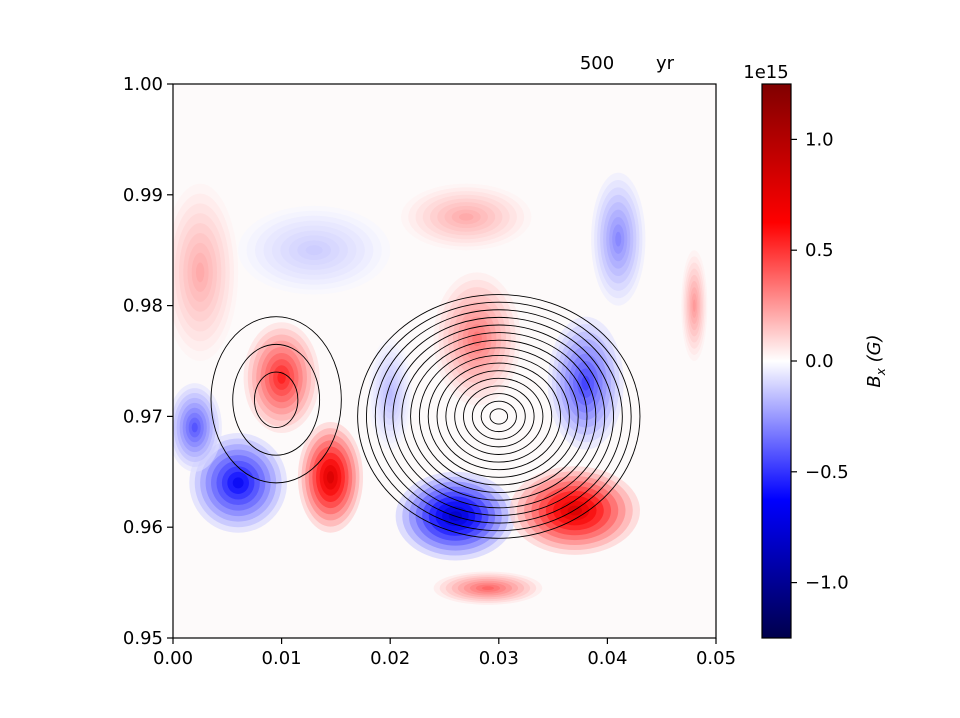 Image resolution: width=960 pixels, height=718 pixels. Describe the element at coordinates (819, 139) in the screenshot. I see `colorbar-tick-label: 1.0` at that location.